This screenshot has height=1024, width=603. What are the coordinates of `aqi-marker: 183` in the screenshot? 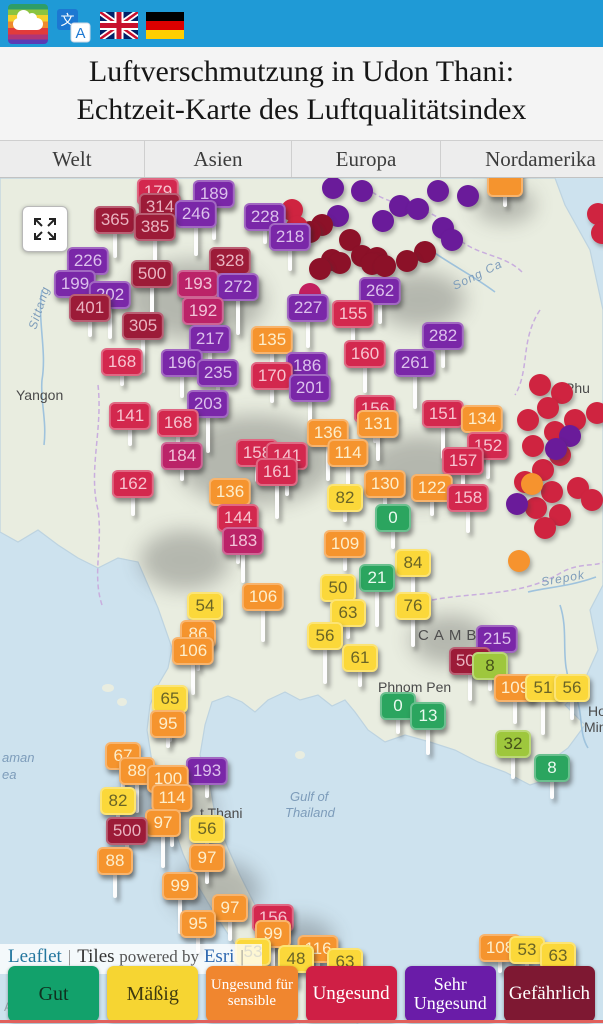 It's located at (243, 541).